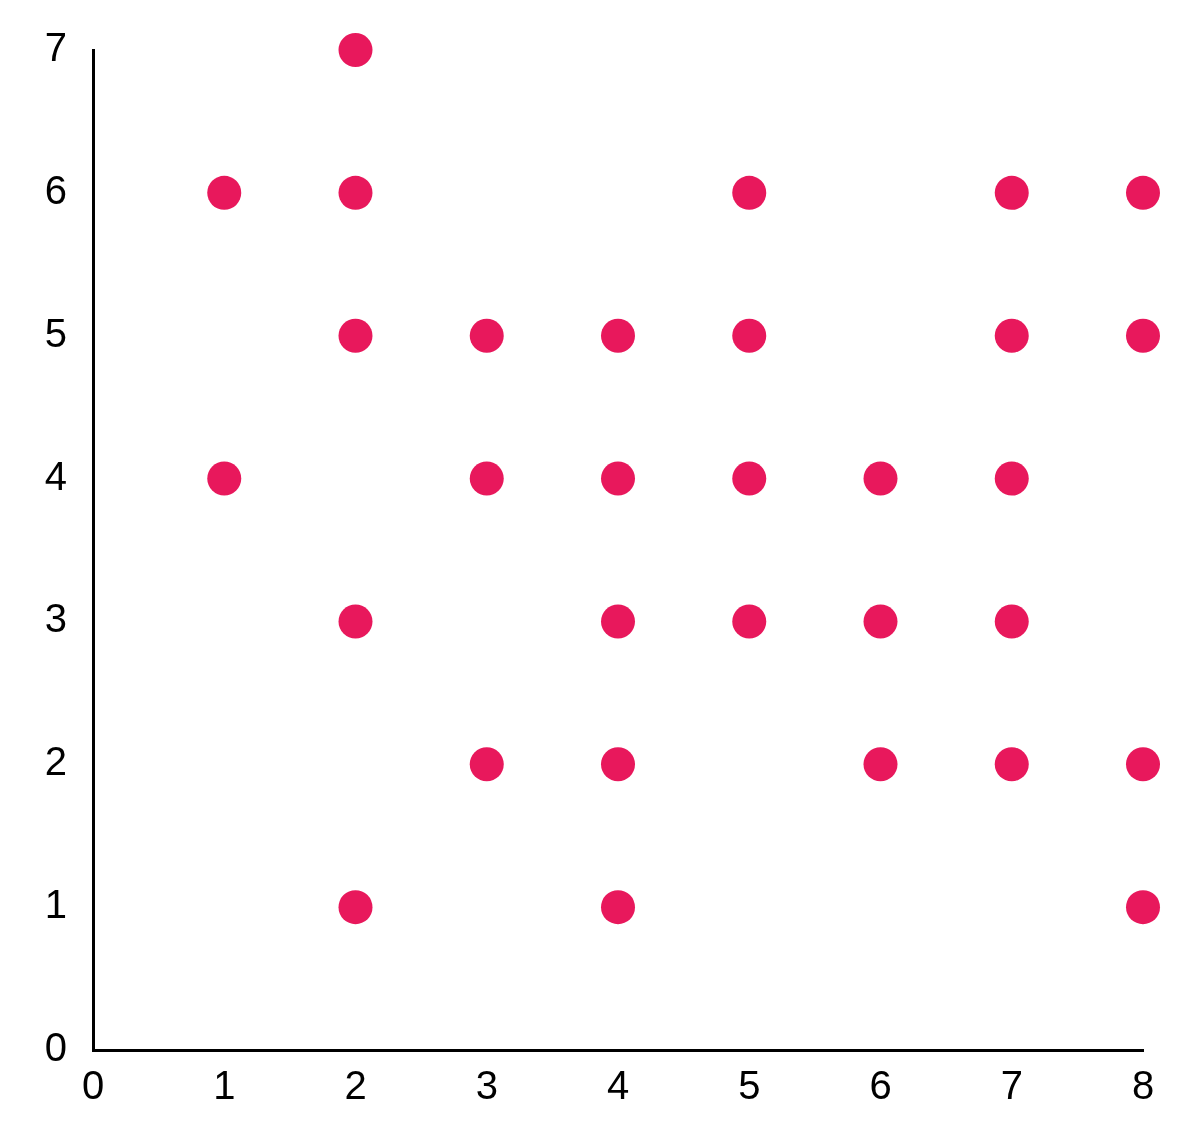 The image size is (1201, 1132). I want to click on y-tick-label: 6, so click(55, 189).